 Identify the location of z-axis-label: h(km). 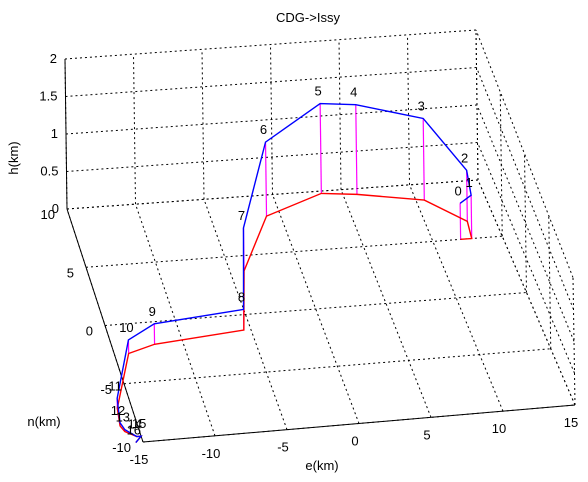
(13, 157).